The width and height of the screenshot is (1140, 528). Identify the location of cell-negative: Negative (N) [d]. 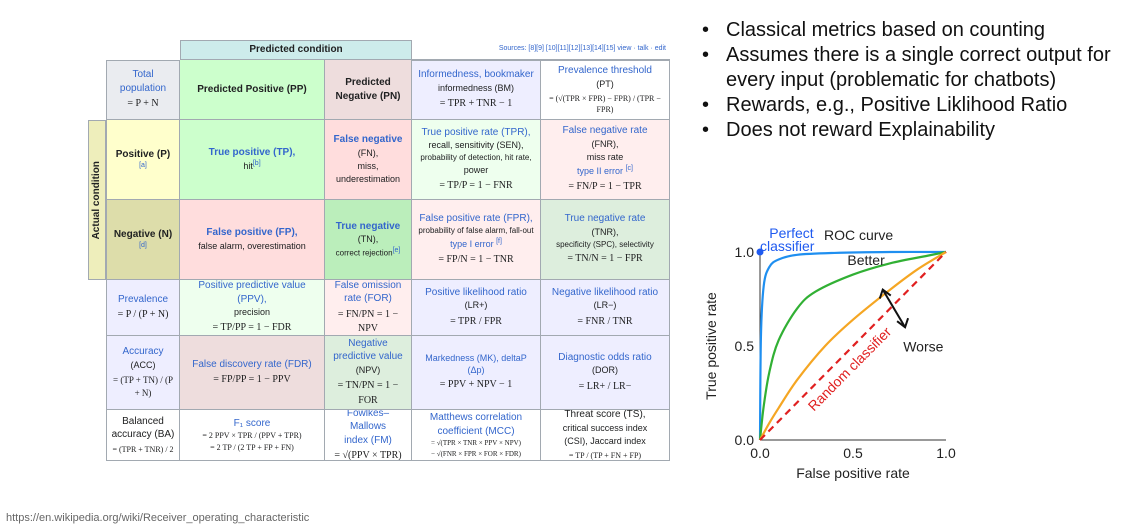
(143, 240).